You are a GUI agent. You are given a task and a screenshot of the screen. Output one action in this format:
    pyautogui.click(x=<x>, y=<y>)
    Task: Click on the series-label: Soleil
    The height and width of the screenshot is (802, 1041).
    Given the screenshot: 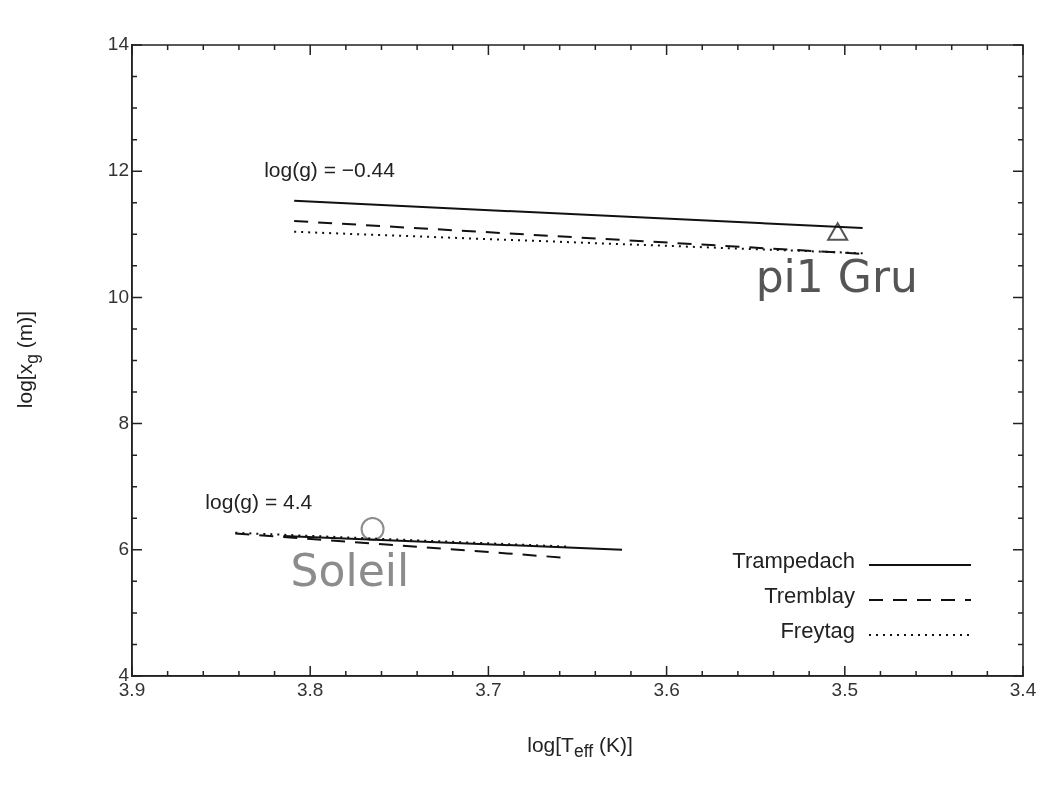 What is the action you would take?
    pyautogui.click(x=350, y=571)
    